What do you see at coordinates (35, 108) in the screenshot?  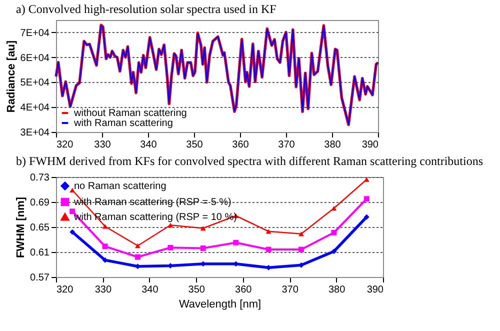 I see `y-tick-label: 4E+04` at bounding box center [35, 108].